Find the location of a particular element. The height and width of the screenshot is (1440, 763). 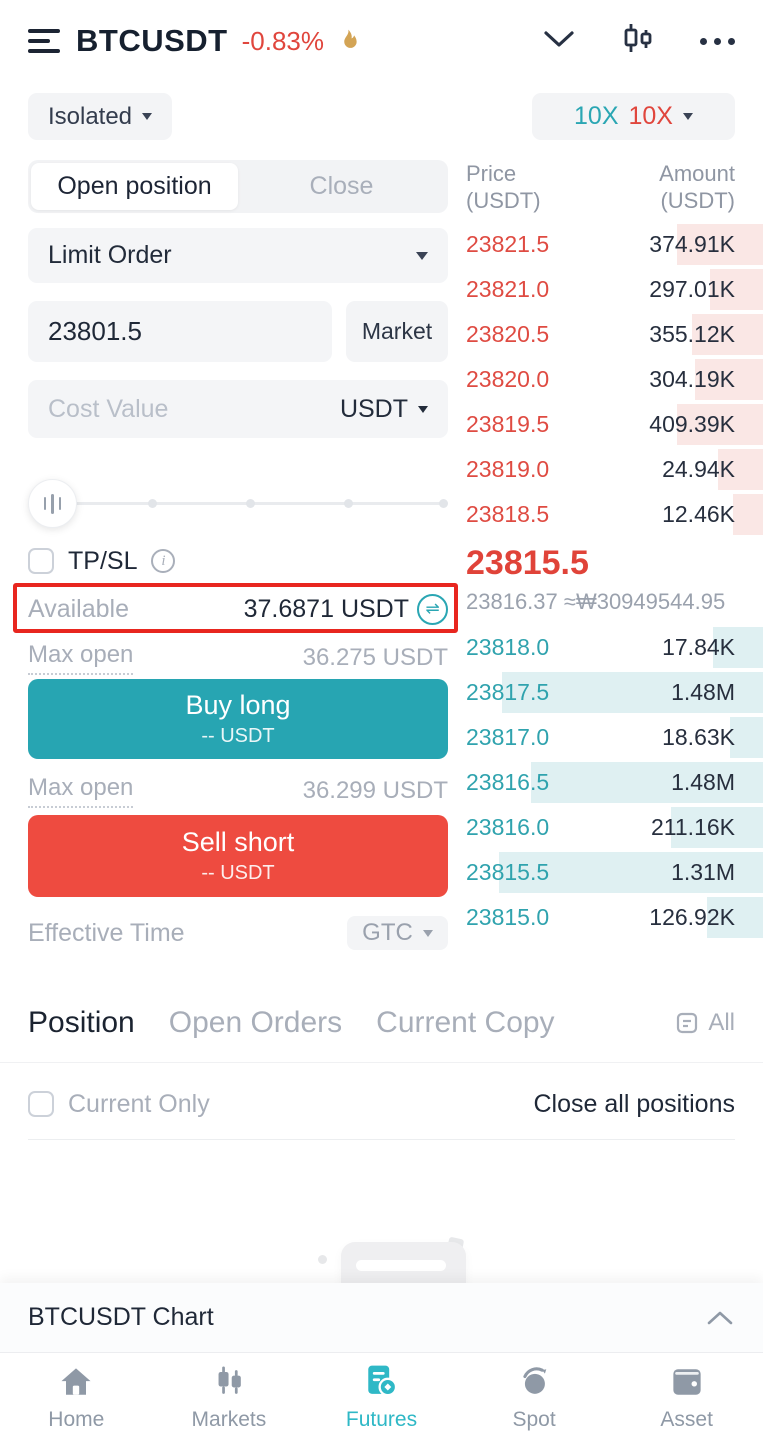

bid-amount: 211.16K is located at coordinates (693, 827).